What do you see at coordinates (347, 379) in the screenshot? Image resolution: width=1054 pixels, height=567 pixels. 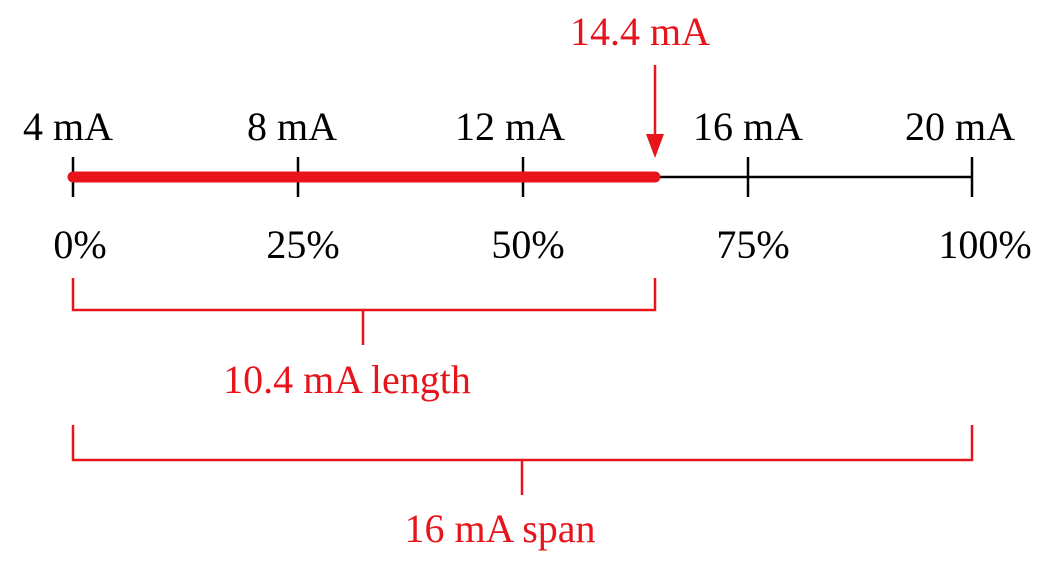 I see `length-label: 10.4 mA length` at bounding box center [347, 379].